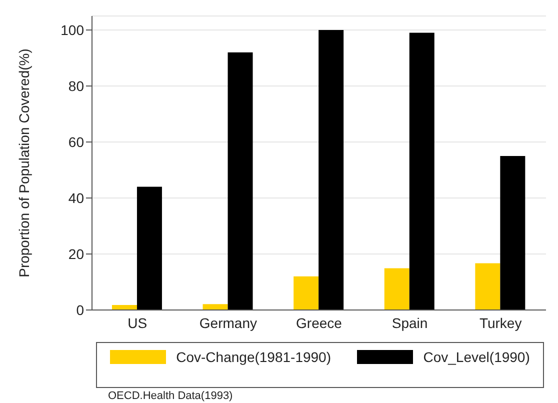  I want to click on y-tick-label: 60, so click(76, 142).